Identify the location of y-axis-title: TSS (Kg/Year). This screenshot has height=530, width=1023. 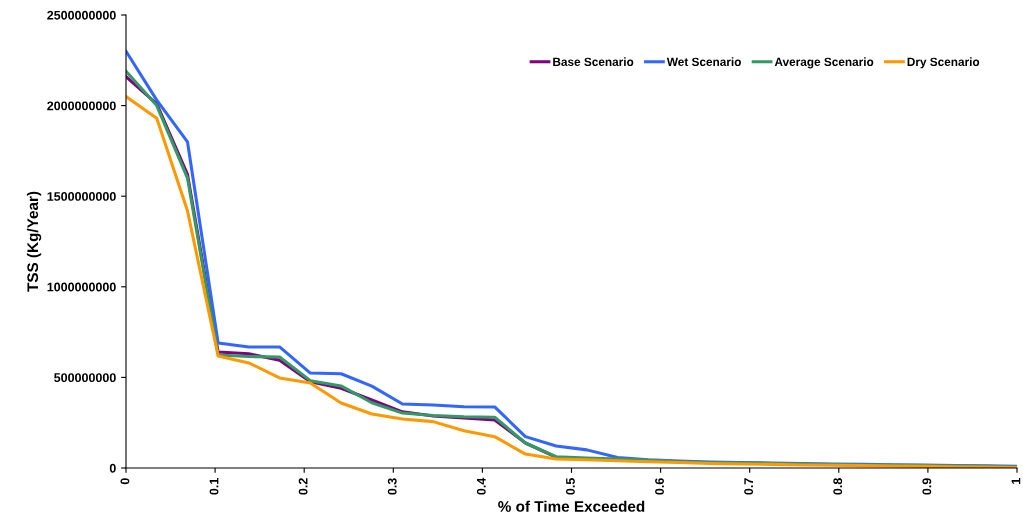
(34, 241).